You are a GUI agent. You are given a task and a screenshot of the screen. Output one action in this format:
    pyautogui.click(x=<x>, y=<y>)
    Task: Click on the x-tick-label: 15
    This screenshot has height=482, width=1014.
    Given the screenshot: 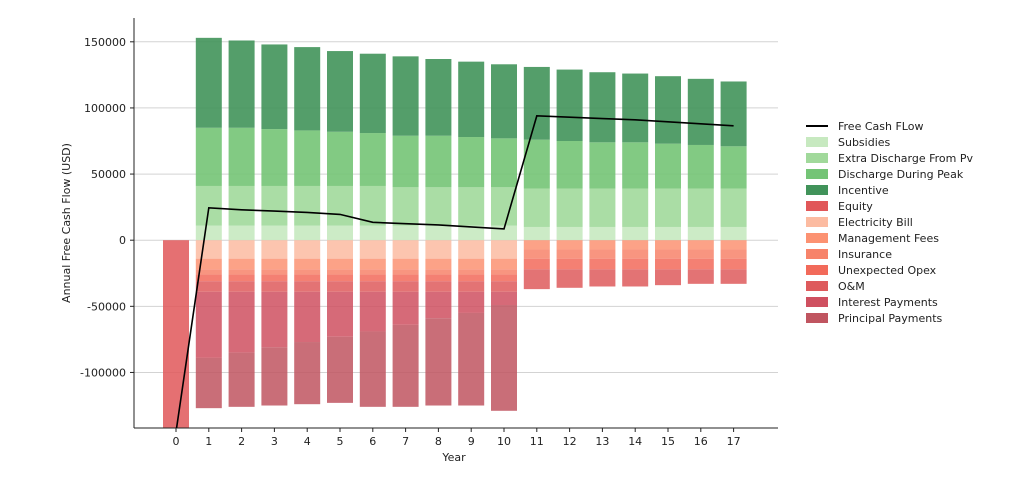 What is the action you would take?
    pyautogui.click(x=668, y=441)
    